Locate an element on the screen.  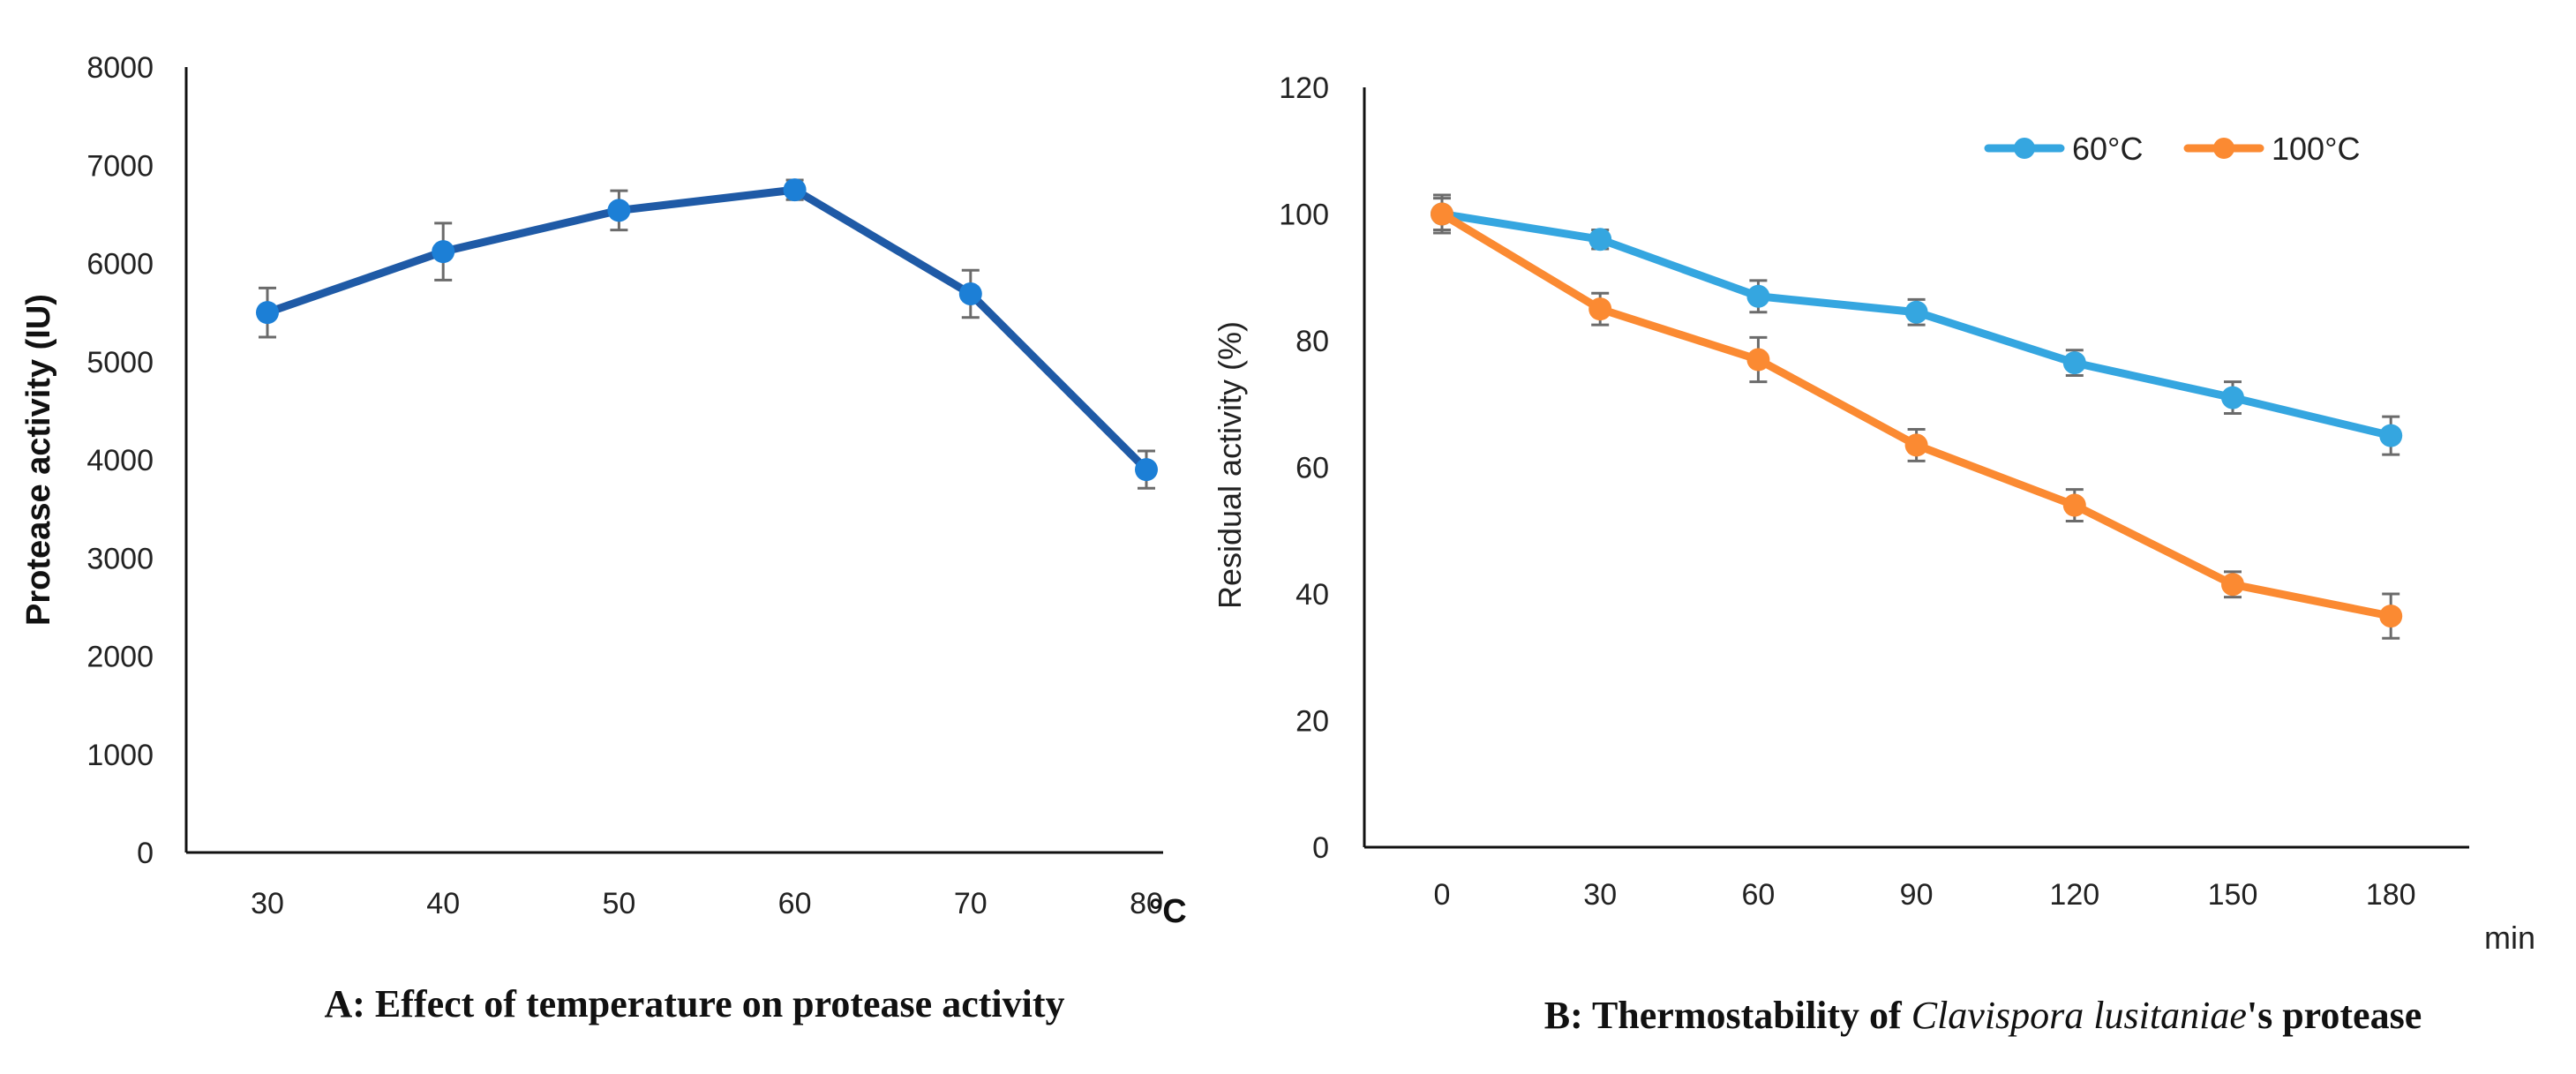
y-tick-label: 60 is located at coordinates (1312, 468).